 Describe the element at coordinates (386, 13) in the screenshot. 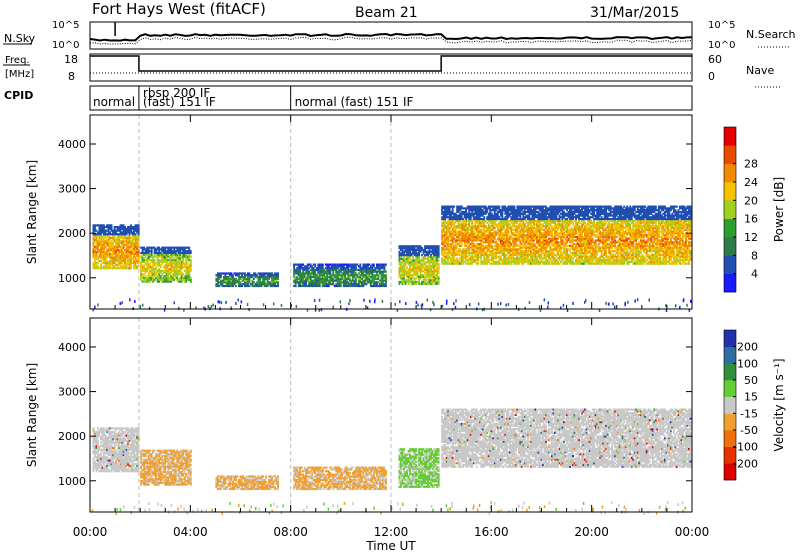

I see `beam-label: Beam 21` at that location.